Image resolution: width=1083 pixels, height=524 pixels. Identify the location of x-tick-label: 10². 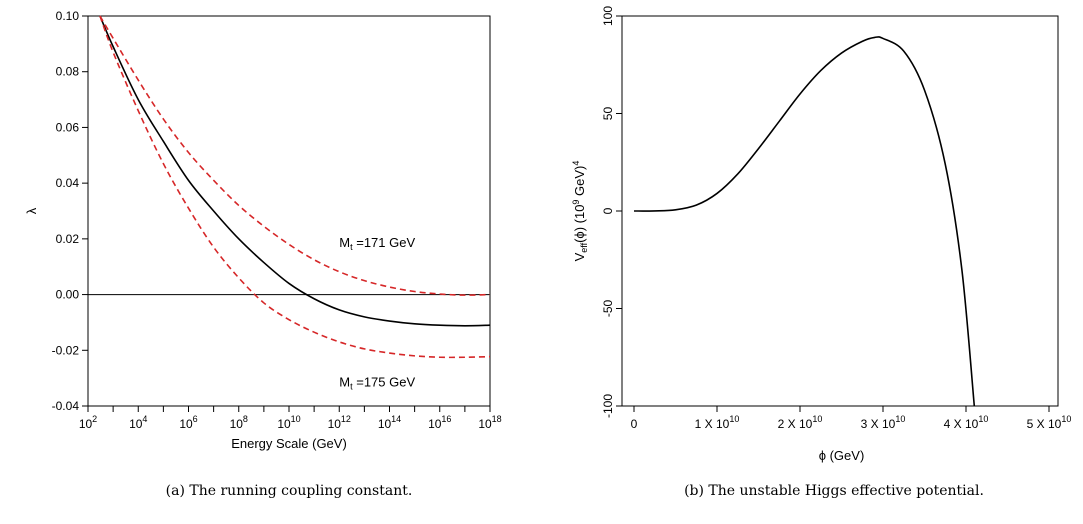
(88, 422).